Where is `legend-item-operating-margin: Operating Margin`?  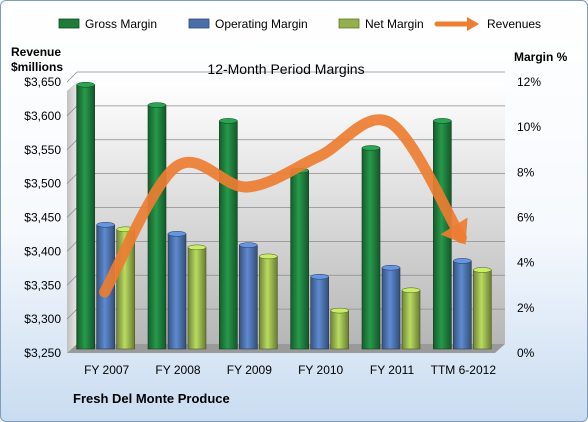
legend-item-operating-margin: Operating Margin is located at coordinates (248, 24).